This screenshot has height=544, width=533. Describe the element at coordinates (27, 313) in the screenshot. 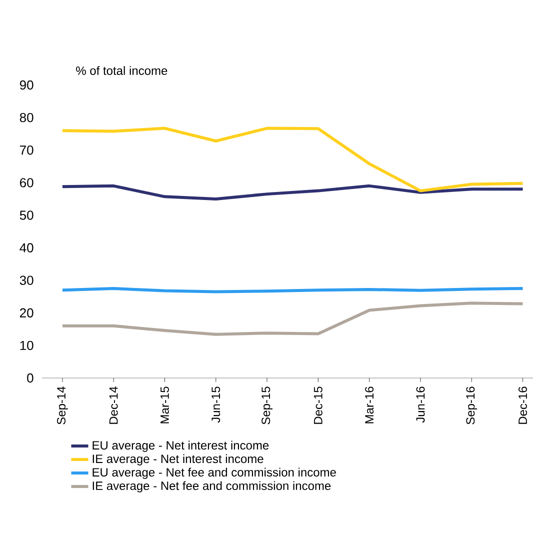

I see `y-tick-label: 20` at that location.